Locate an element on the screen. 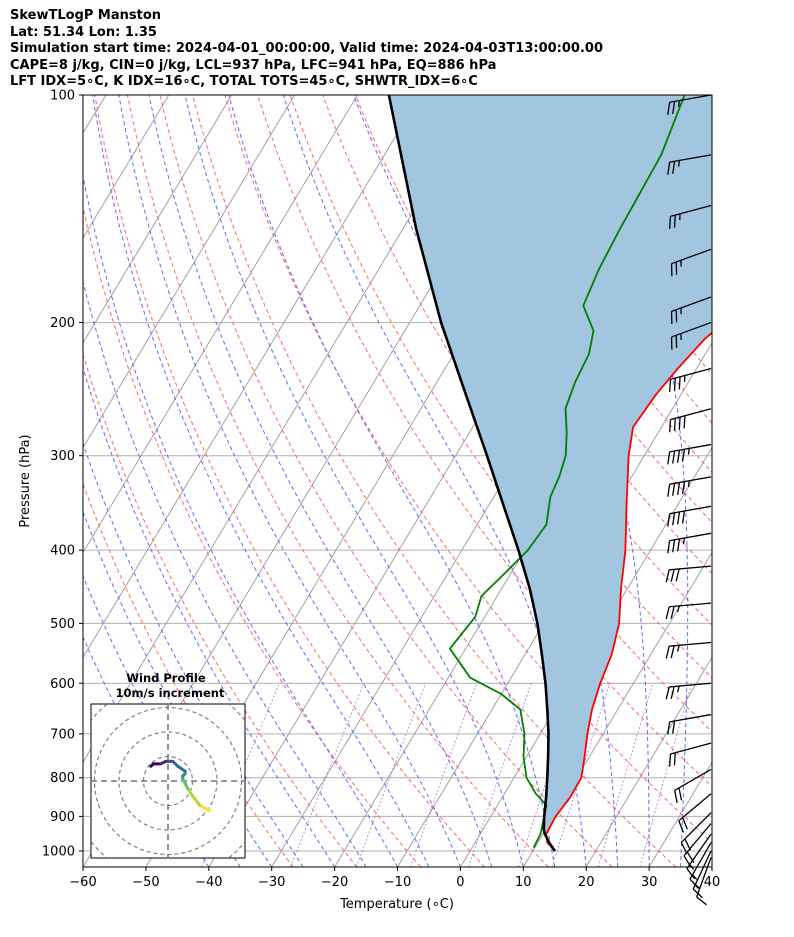 The height and width of the screenshot is (937, 794). y-tick-label: 300 is located at coordinates (62, 456).